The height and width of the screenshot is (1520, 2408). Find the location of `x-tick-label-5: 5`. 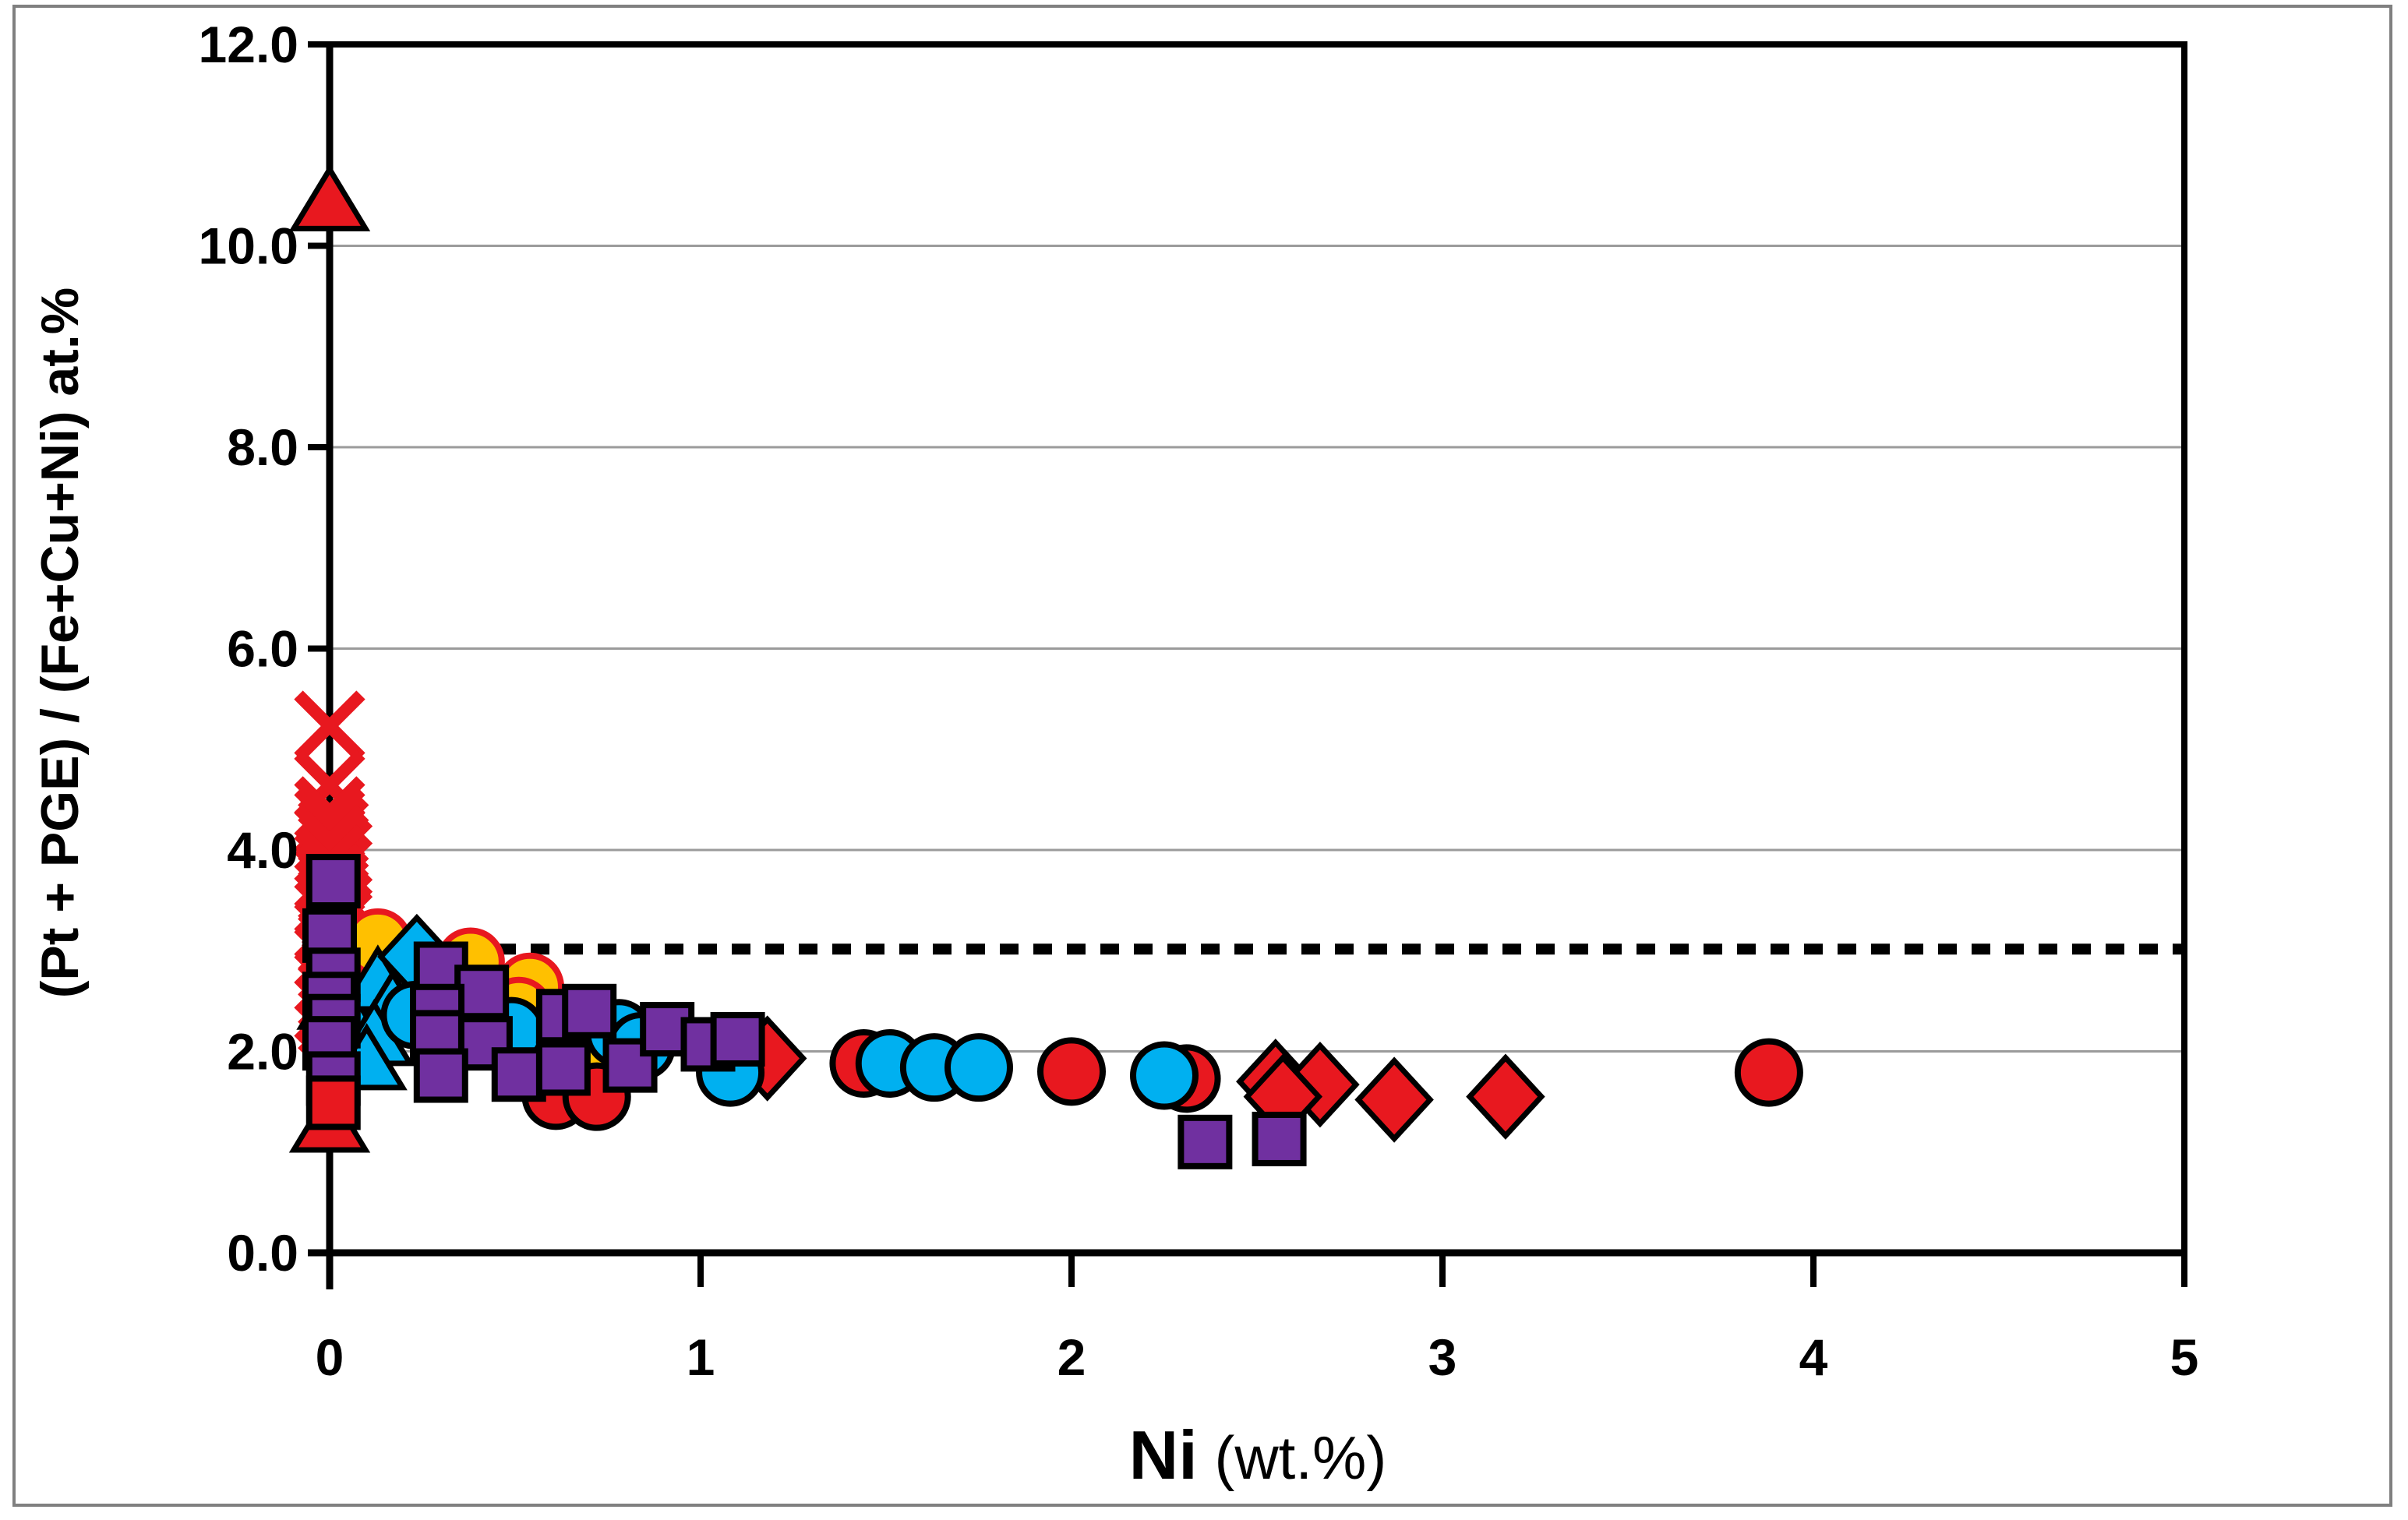

x-tick-label-5: 5 is located at coordinates (2184, 1357).